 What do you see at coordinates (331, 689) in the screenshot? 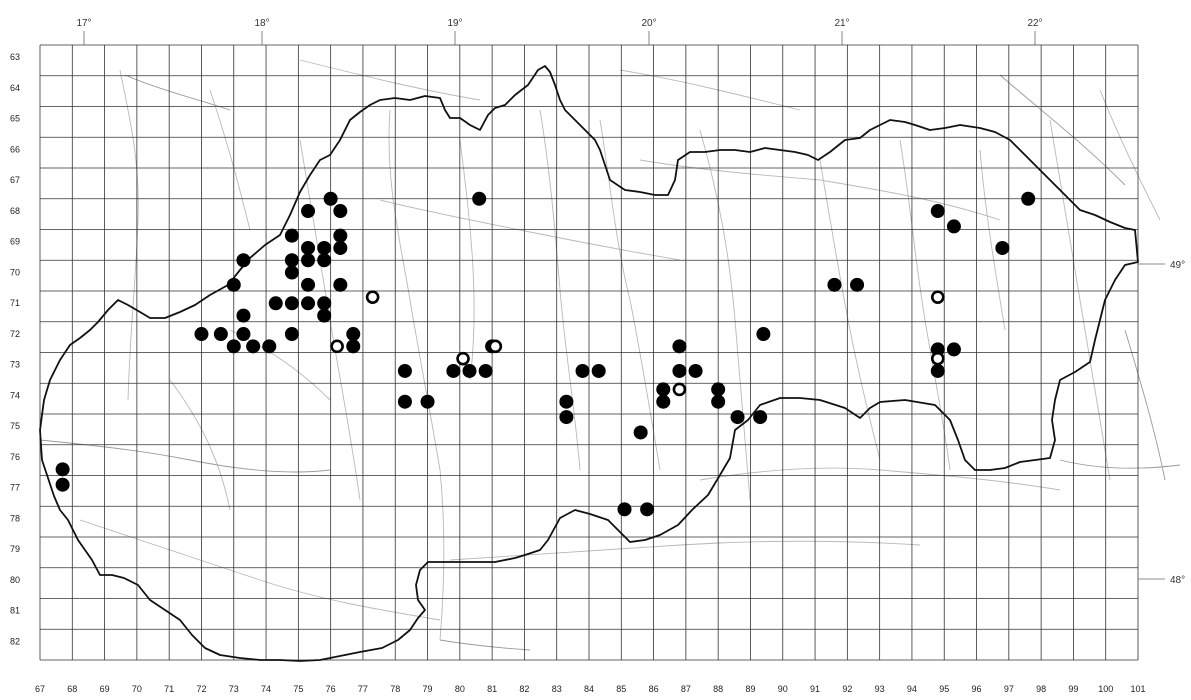
I see `column-label: 76` at bounding box center [331, 689].